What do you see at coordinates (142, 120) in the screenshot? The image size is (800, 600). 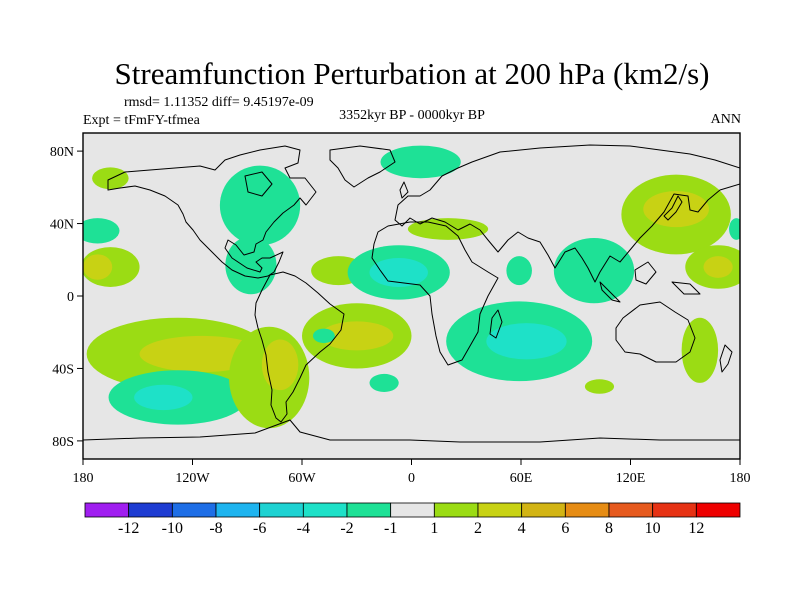 I see `experiment-label: Expt = tFmFY-tfmea` at bounding box center [142, 120].